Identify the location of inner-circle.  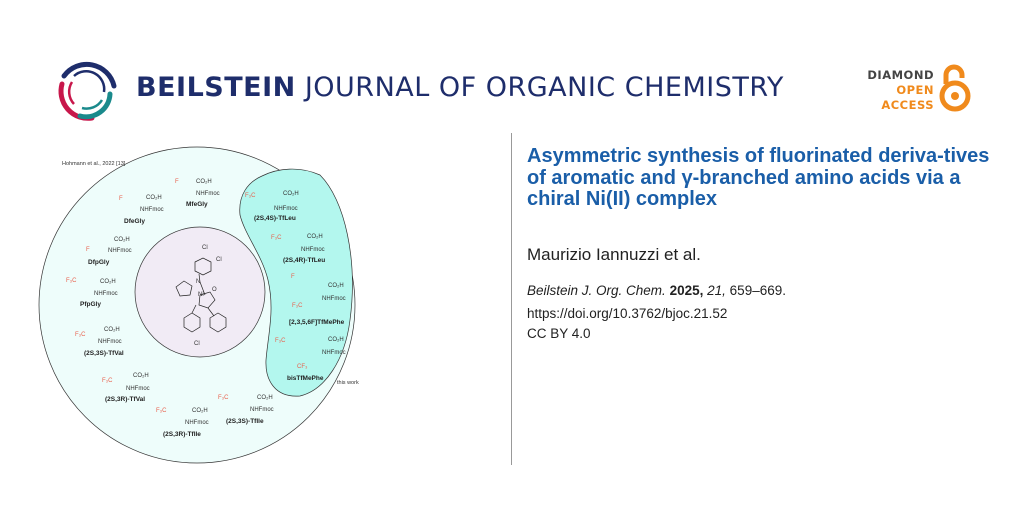
(200, 292).